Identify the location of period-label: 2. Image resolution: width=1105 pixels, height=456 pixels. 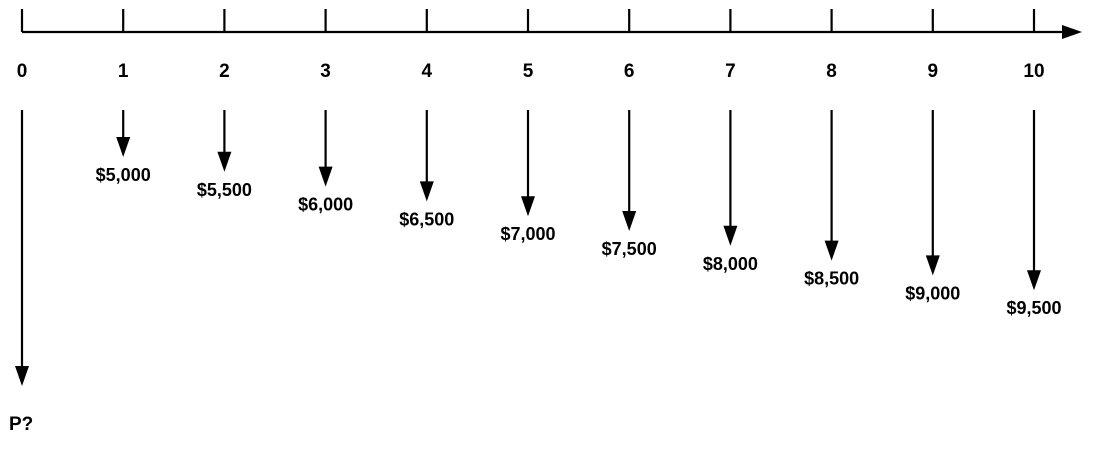
(224, 71).